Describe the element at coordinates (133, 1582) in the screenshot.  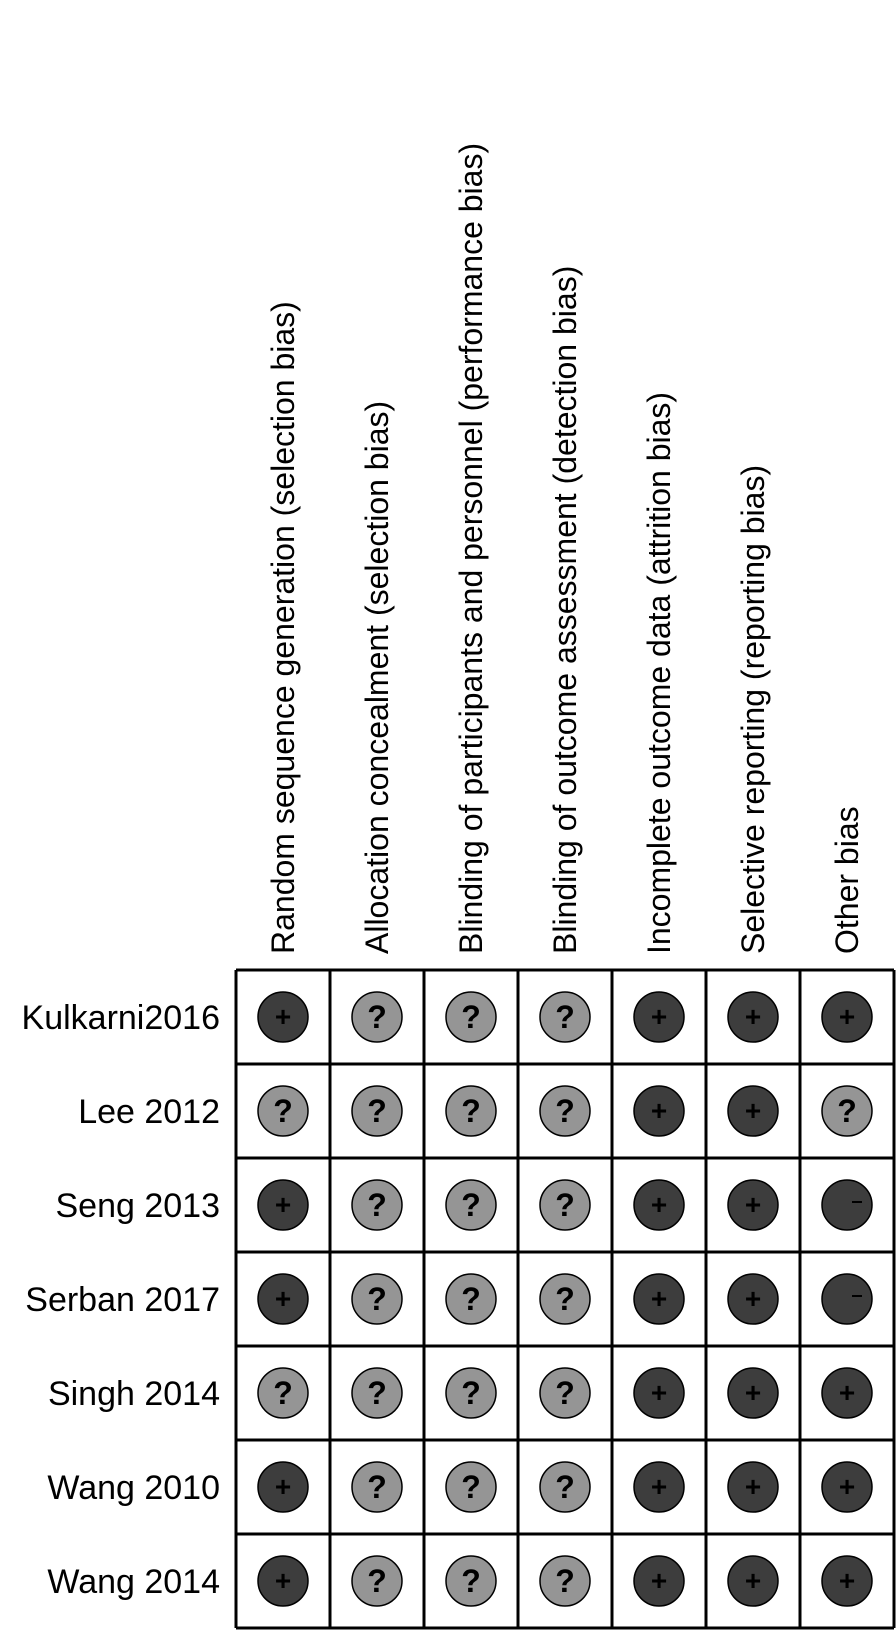
I see `row-label: Wang 2014` at that location.